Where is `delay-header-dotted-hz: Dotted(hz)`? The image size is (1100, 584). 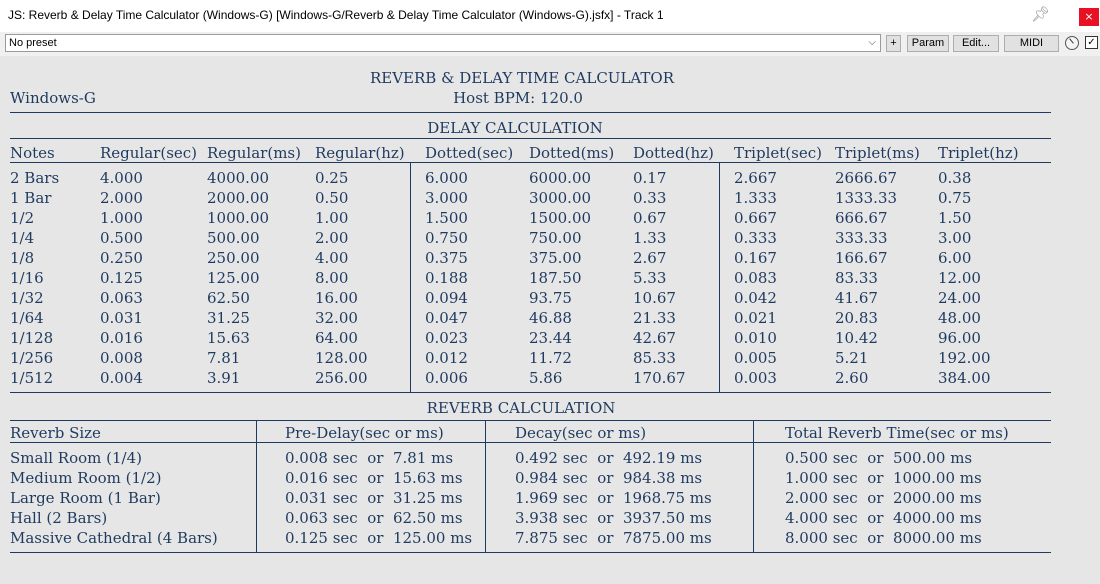 delay-header-dotted-hz: Dotted(hz) is located at coordinates (673, 153).